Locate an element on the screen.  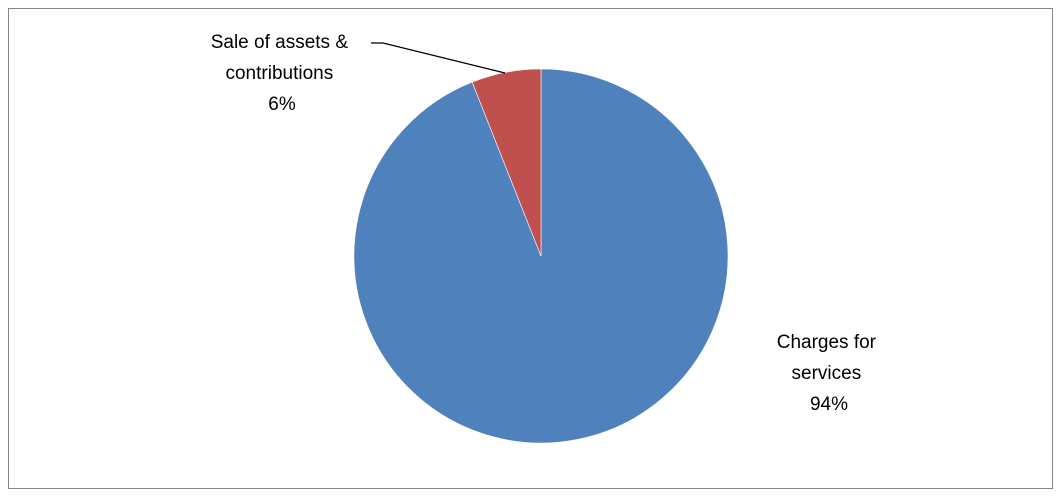
data-label-sale-of-assets-percent: 6% is located at coordinates (282, 104).